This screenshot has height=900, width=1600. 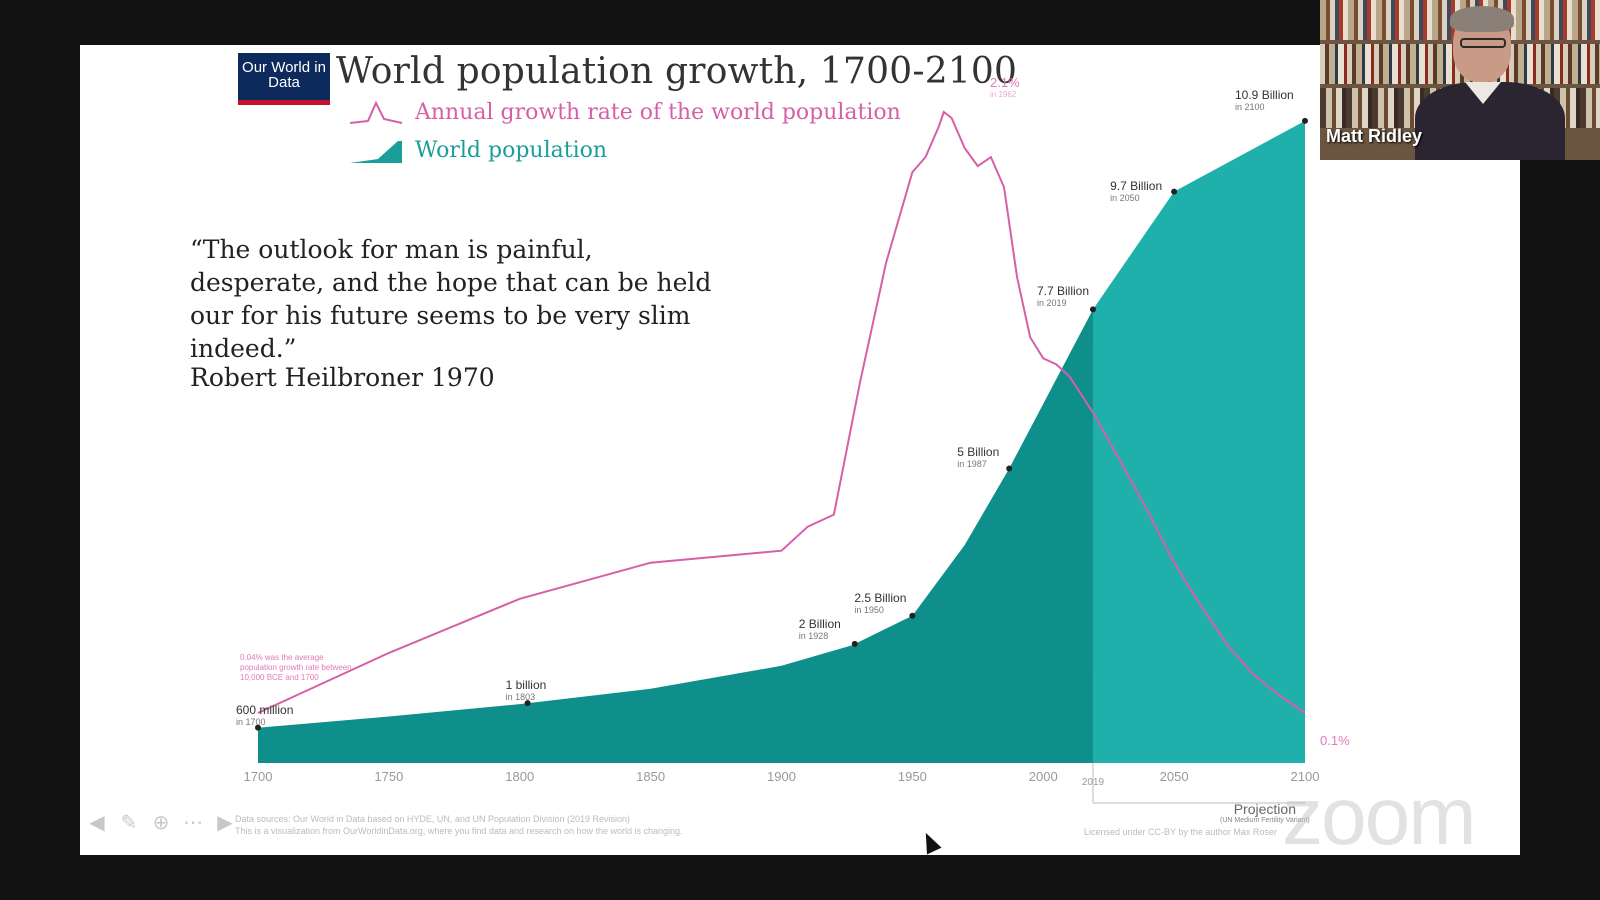 What do you see at coordinates (376, 152) in the screenshot?
I see `population-area-icon` at bounding box center [376, 152].